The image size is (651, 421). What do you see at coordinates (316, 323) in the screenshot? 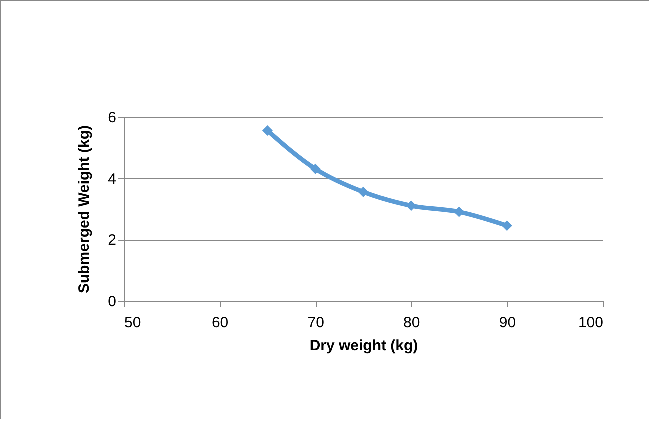
I see `x-tick-label: 70` at bounding box center [316, 323].